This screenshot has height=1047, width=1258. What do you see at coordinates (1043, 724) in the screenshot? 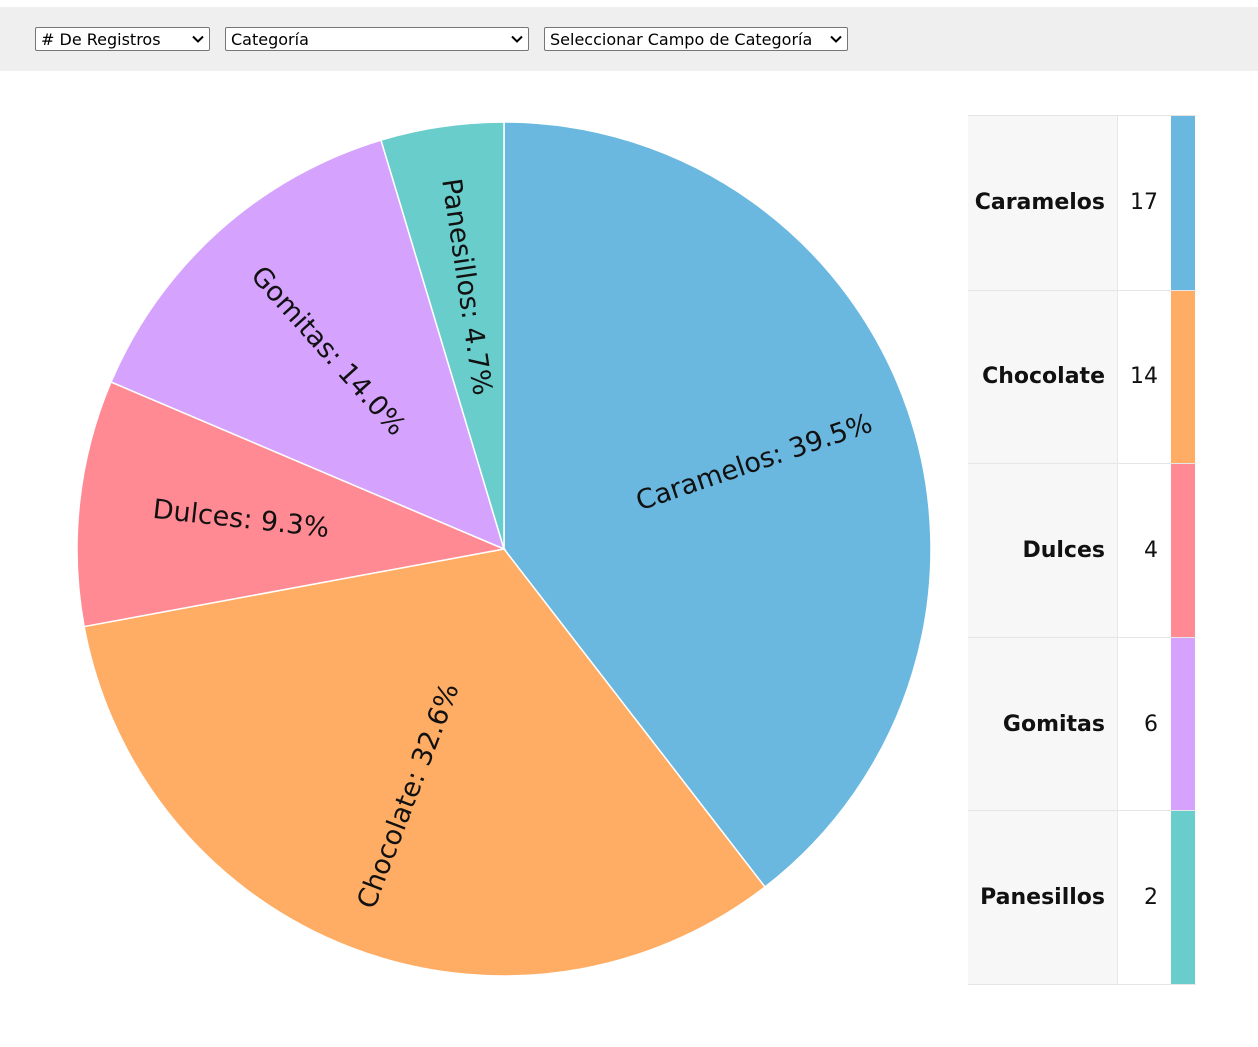
I see `legend-label: Gomitas` at bounding box center [1043, 724].